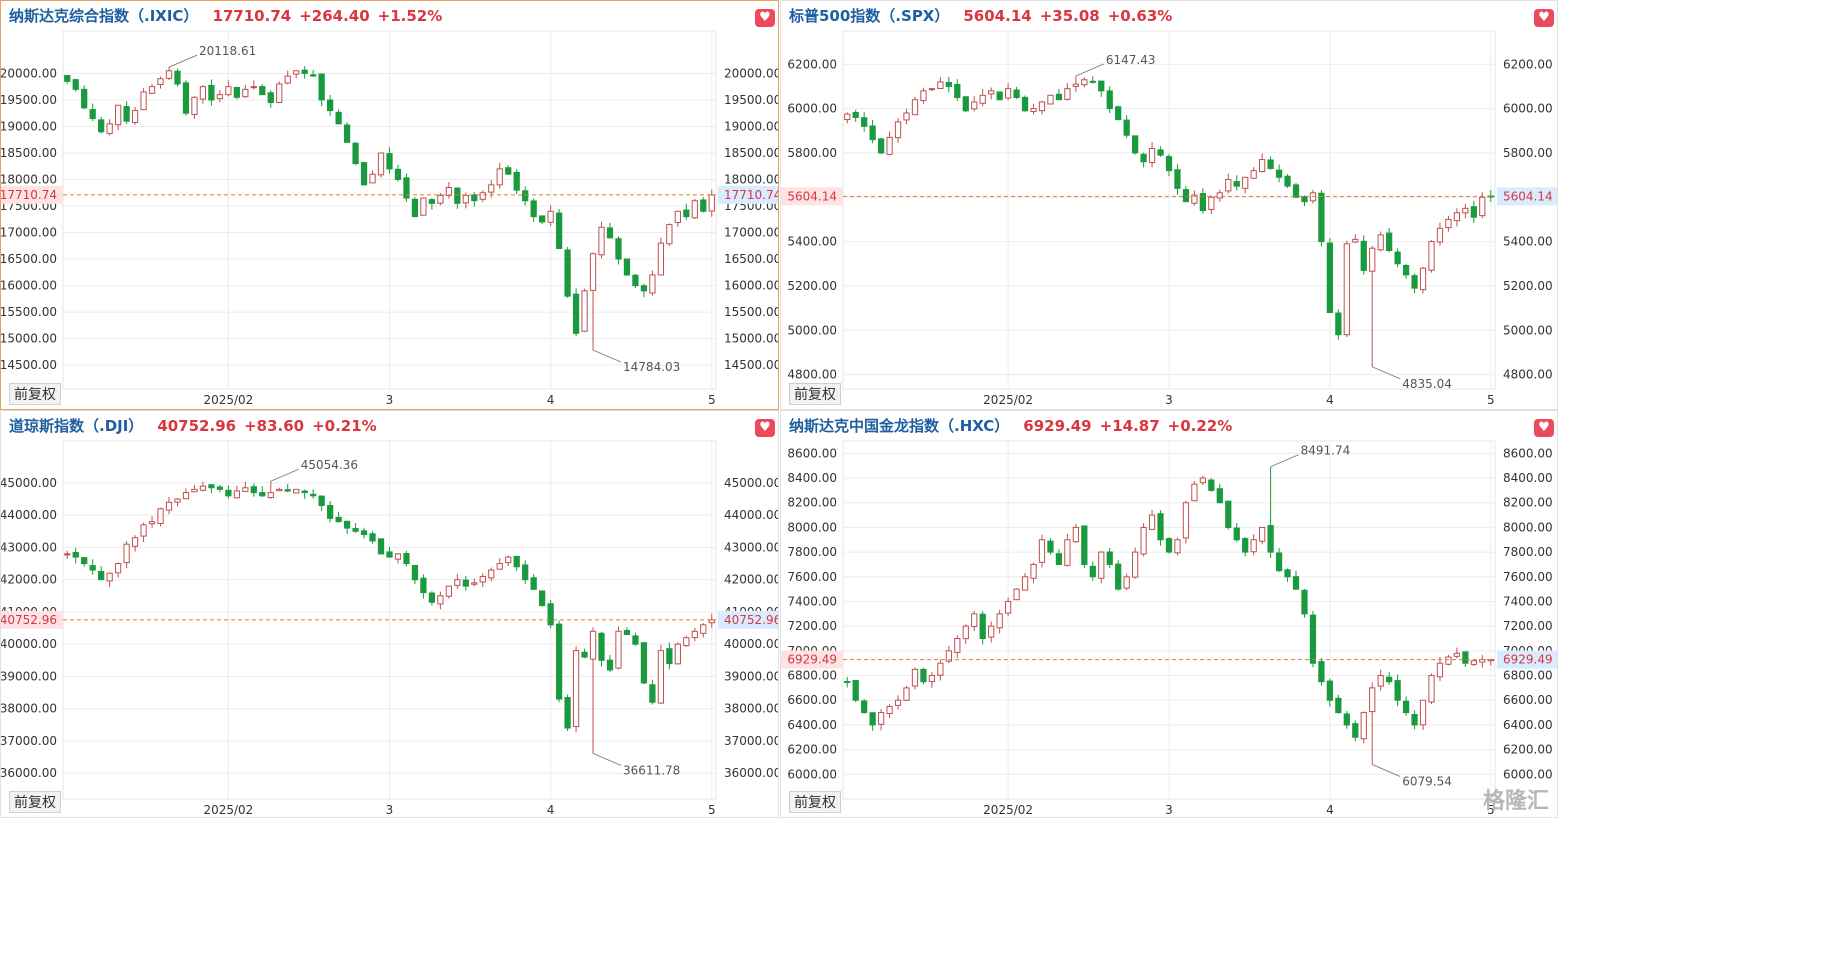 The image size is (1844, 964). Describe the element at coordinates (29, 483) in the screenshot. I see `y-tick-label-left: 45000.00` at that location.